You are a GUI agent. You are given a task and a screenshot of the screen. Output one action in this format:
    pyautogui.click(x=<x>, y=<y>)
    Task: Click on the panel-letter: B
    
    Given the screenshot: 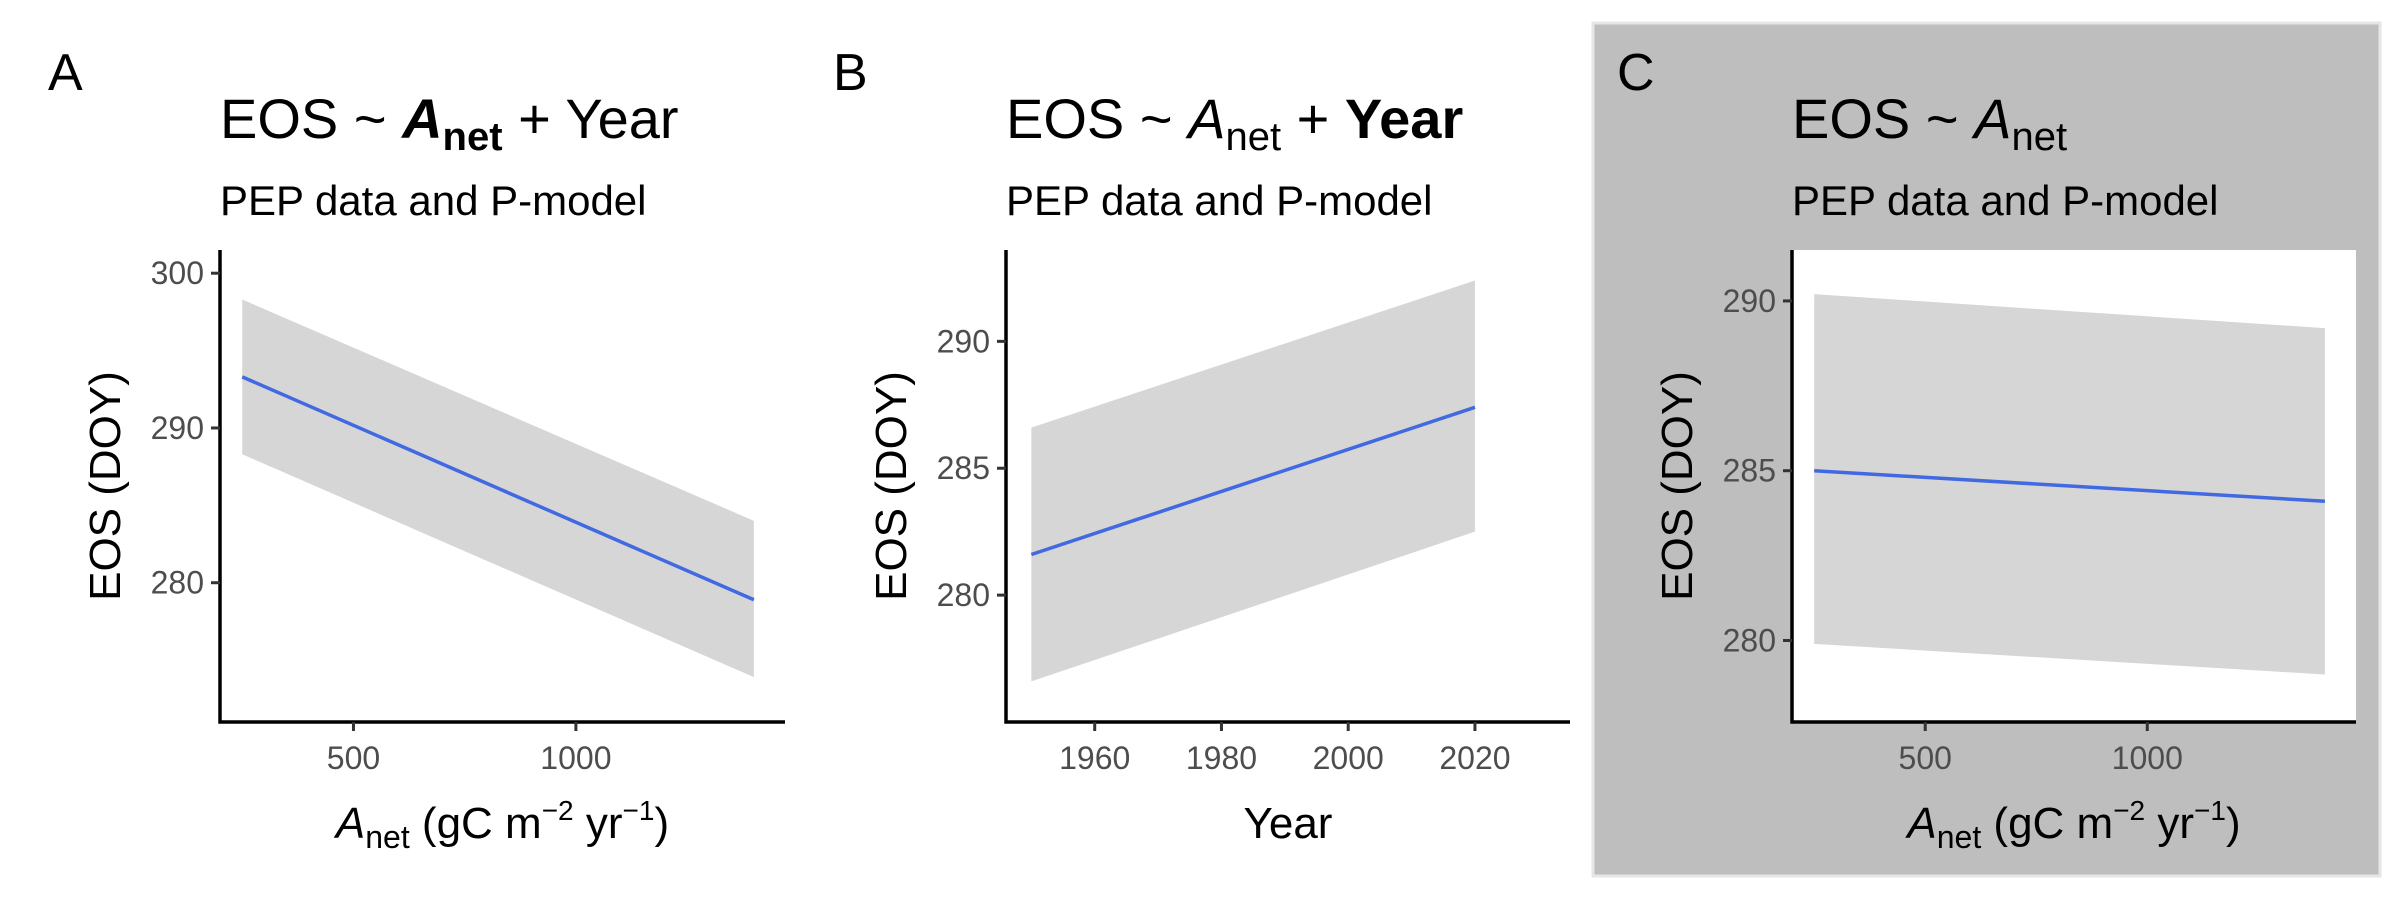 What is the action you would take?
    pyautogui.click(x=850, y=73)
    